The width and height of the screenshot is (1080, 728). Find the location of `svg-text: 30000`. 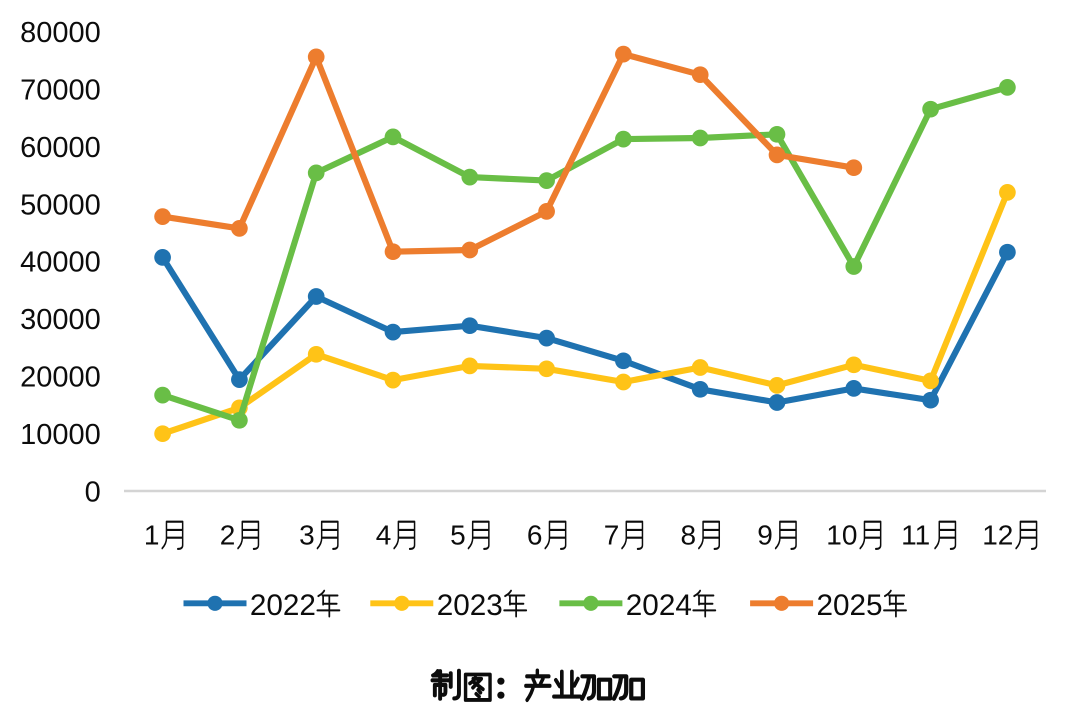

svg-text: 30000 is located at coordinates (60, 320).